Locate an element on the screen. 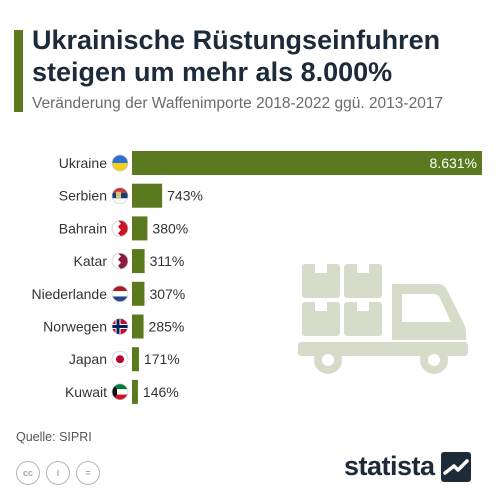  value-label: 743% is located at coordinates (185, 196).